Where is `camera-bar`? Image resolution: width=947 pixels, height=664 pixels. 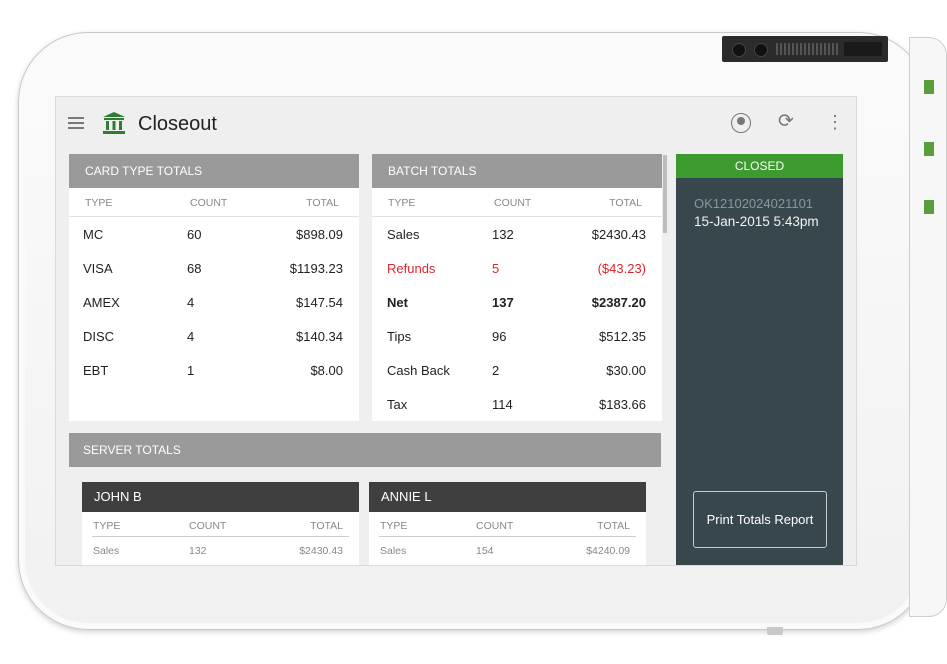 camera-bar is located at coordinates (805, 49).